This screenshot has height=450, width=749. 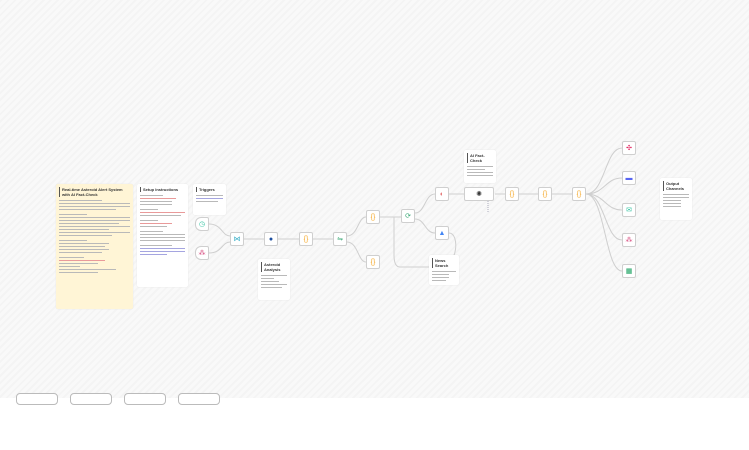 I want to click on translate-node: ◐, so click(x=442, y=194).